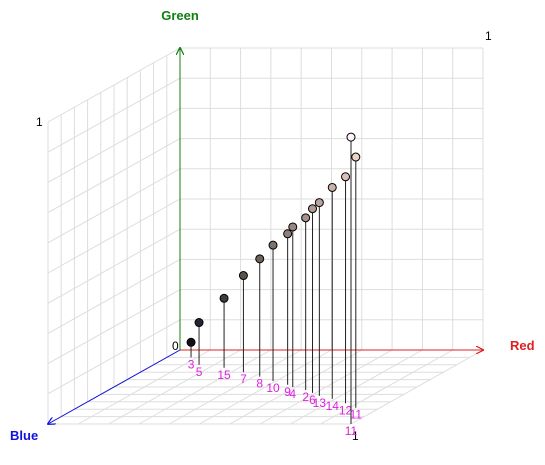  What do you see at coordinates (259, 384) in the screenshot?
I see `point-label: 8` at bounding box center [259, 384].